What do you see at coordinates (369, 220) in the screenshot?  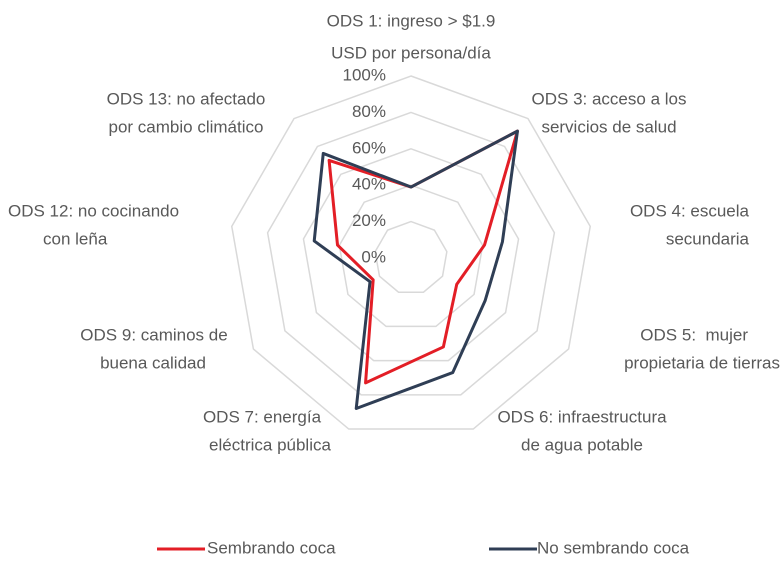 I see `r-tick-label: 20%` at bounding box center [369, 220].